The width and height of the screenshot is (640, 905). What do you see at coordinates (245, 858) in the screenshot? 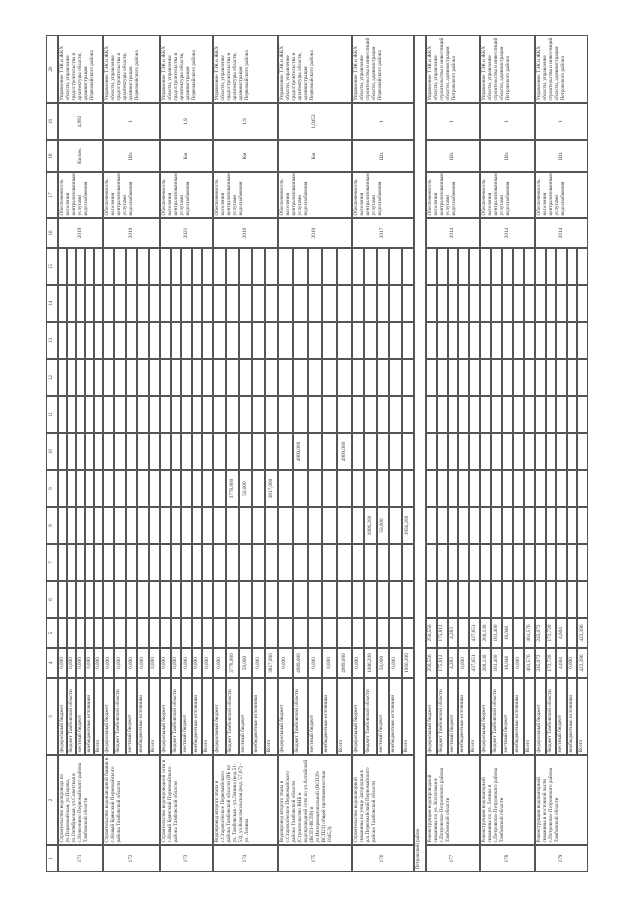
I see `project-number: 174` at bounding box center [245, 858].